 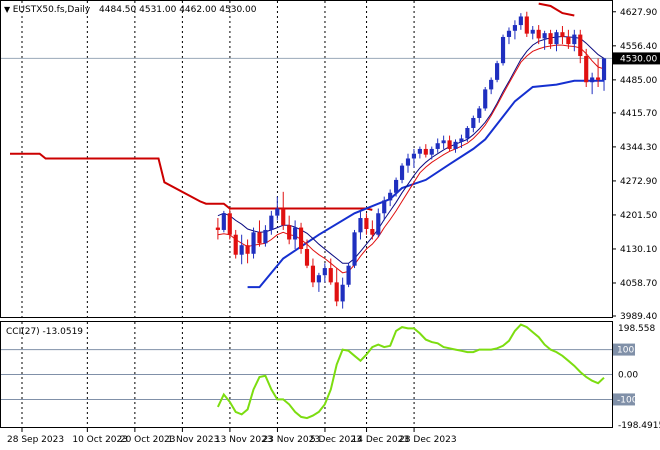 What do you see at coordinates (8, 9) in the screenshot?
I see `symbol-icon: ▼` at bounding box center [8, 9].